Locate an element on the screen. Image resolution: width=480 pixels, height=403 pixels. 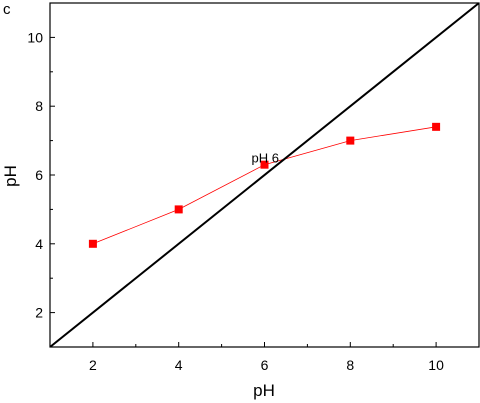
panel-label: c is located at coordinates (7, 9).